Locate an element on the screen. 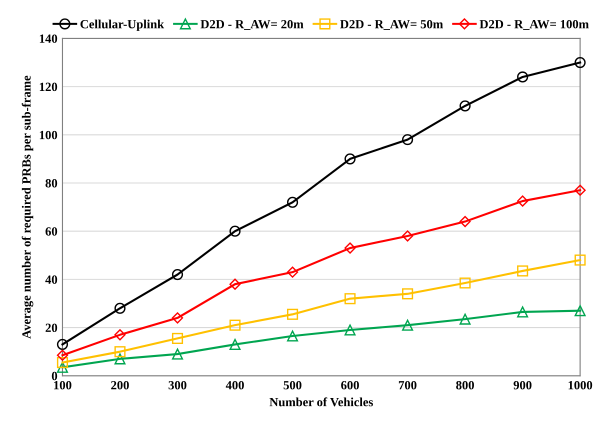  legend-label: D2D - R_AW= 50m is located at coordinates (391, 25).